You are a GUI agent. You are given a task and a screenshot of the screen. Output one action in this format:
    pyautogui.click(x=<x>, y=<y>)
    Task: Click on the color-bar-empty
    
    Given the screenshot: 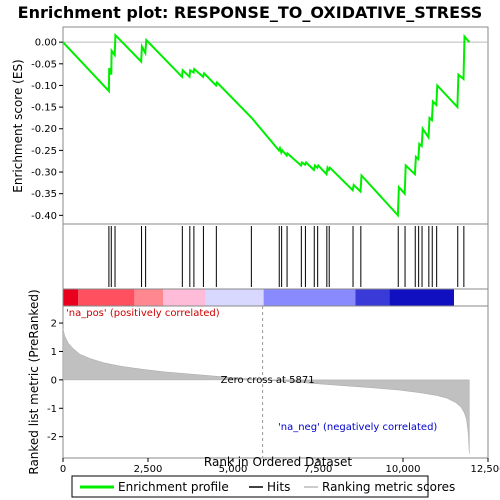 What is the action you would take?
    pyautogui.click(x=471, y=297)
    